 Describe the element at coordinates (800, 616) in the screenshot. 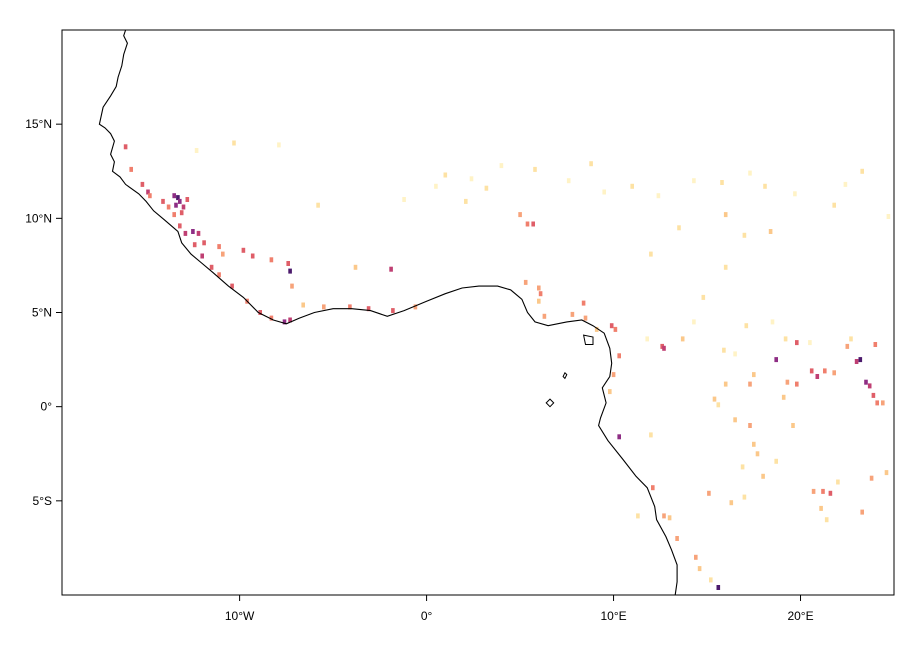

I see `x-tick-label: 20°E` at that location.